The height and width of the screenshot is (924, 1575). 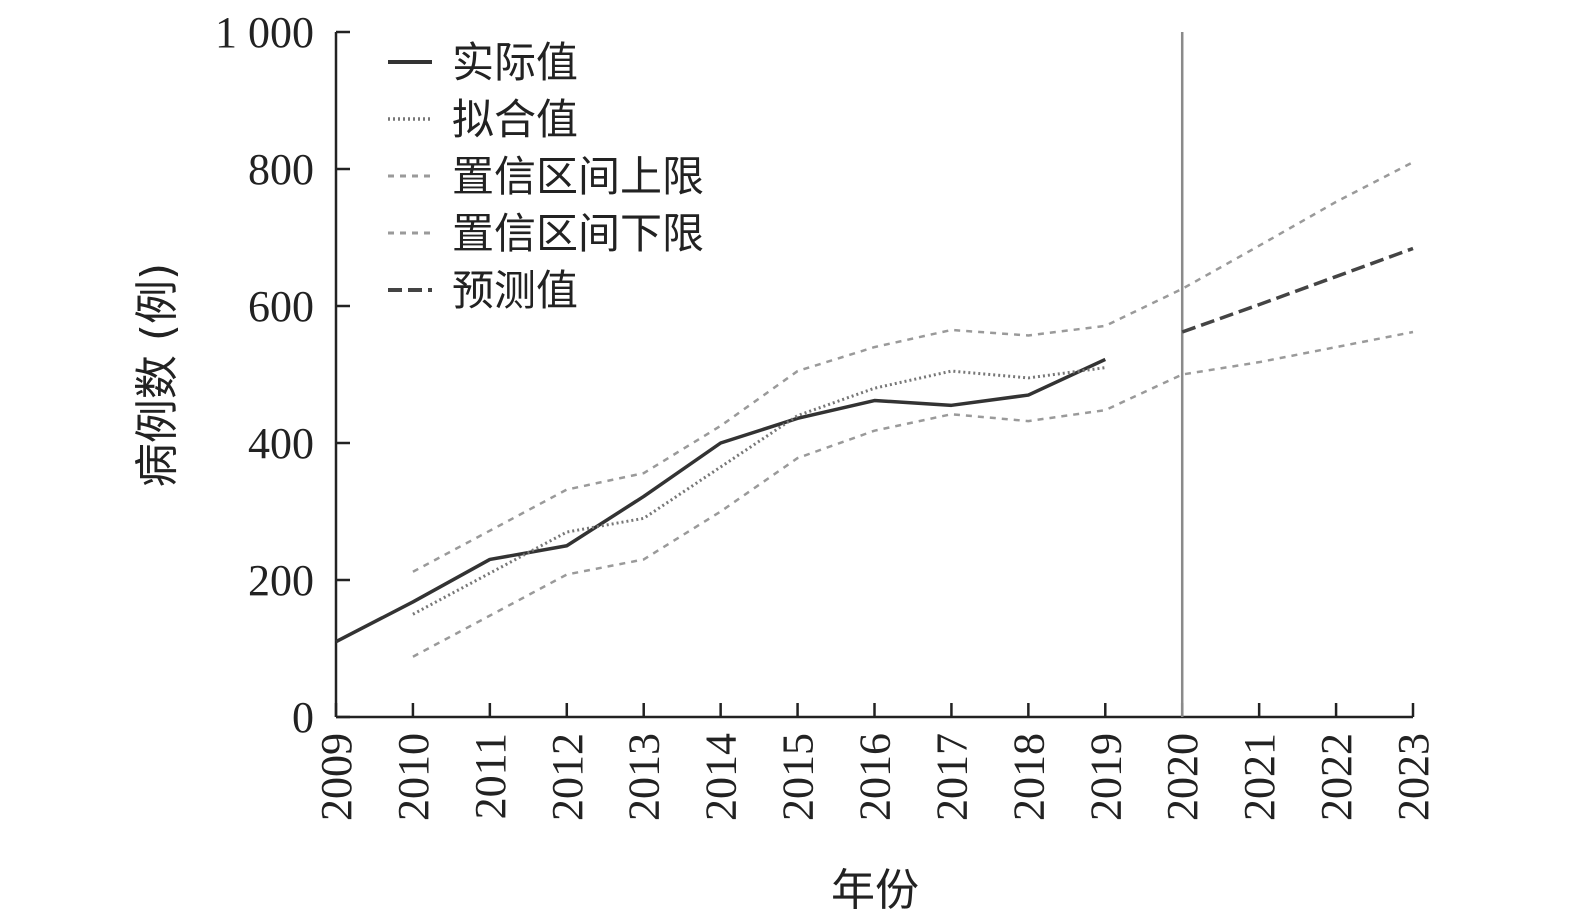 What do you see at coordinates (515, 62) in the screenshot?
I see `legend-label-0: 实际值` at bounding box center [515, 62].